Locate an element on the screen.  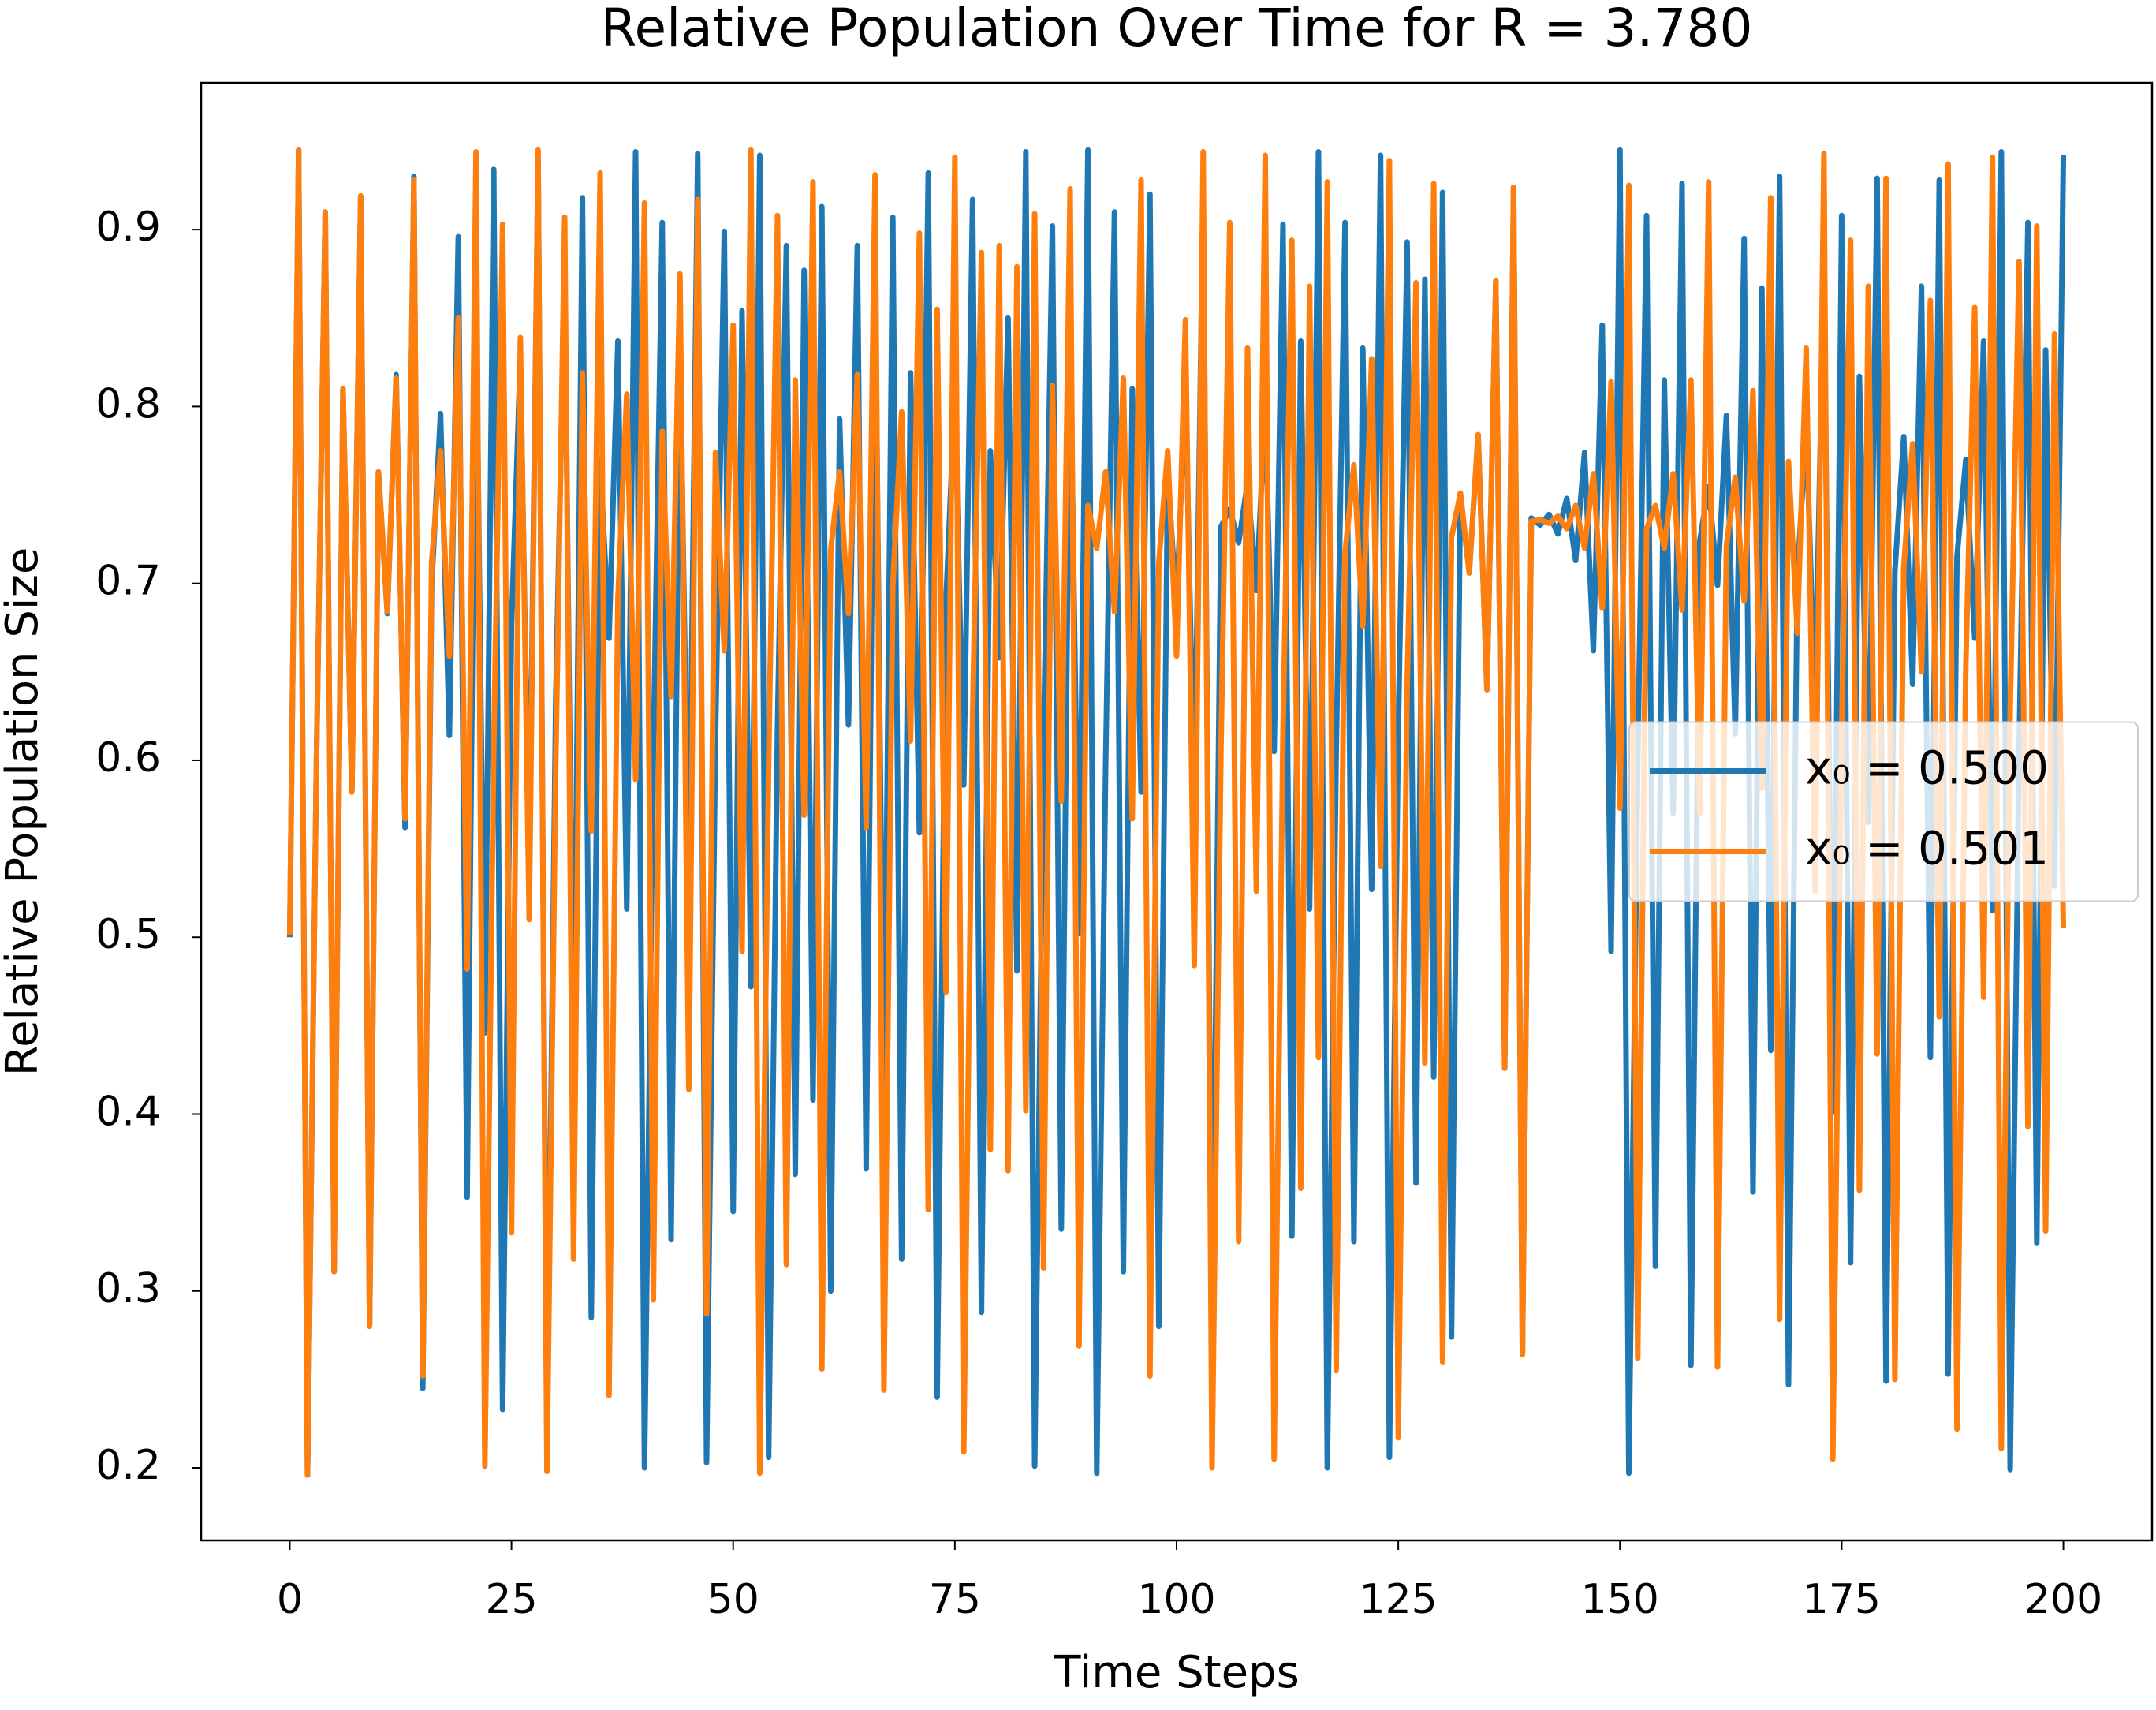
x-tick-label: 175 is located at coordinates (1842, 1599).